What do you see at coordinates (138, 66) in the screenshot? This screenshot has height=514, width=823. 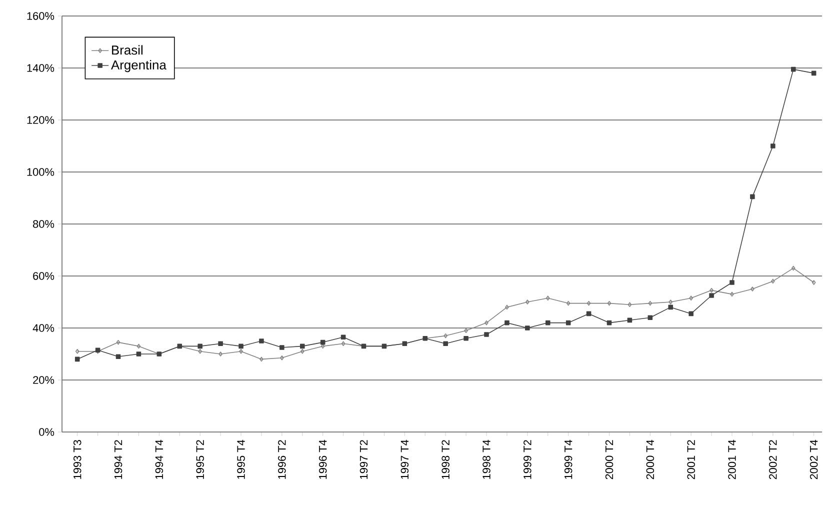 I see `legend-label: Argentina` at bounding box center [138, 66].